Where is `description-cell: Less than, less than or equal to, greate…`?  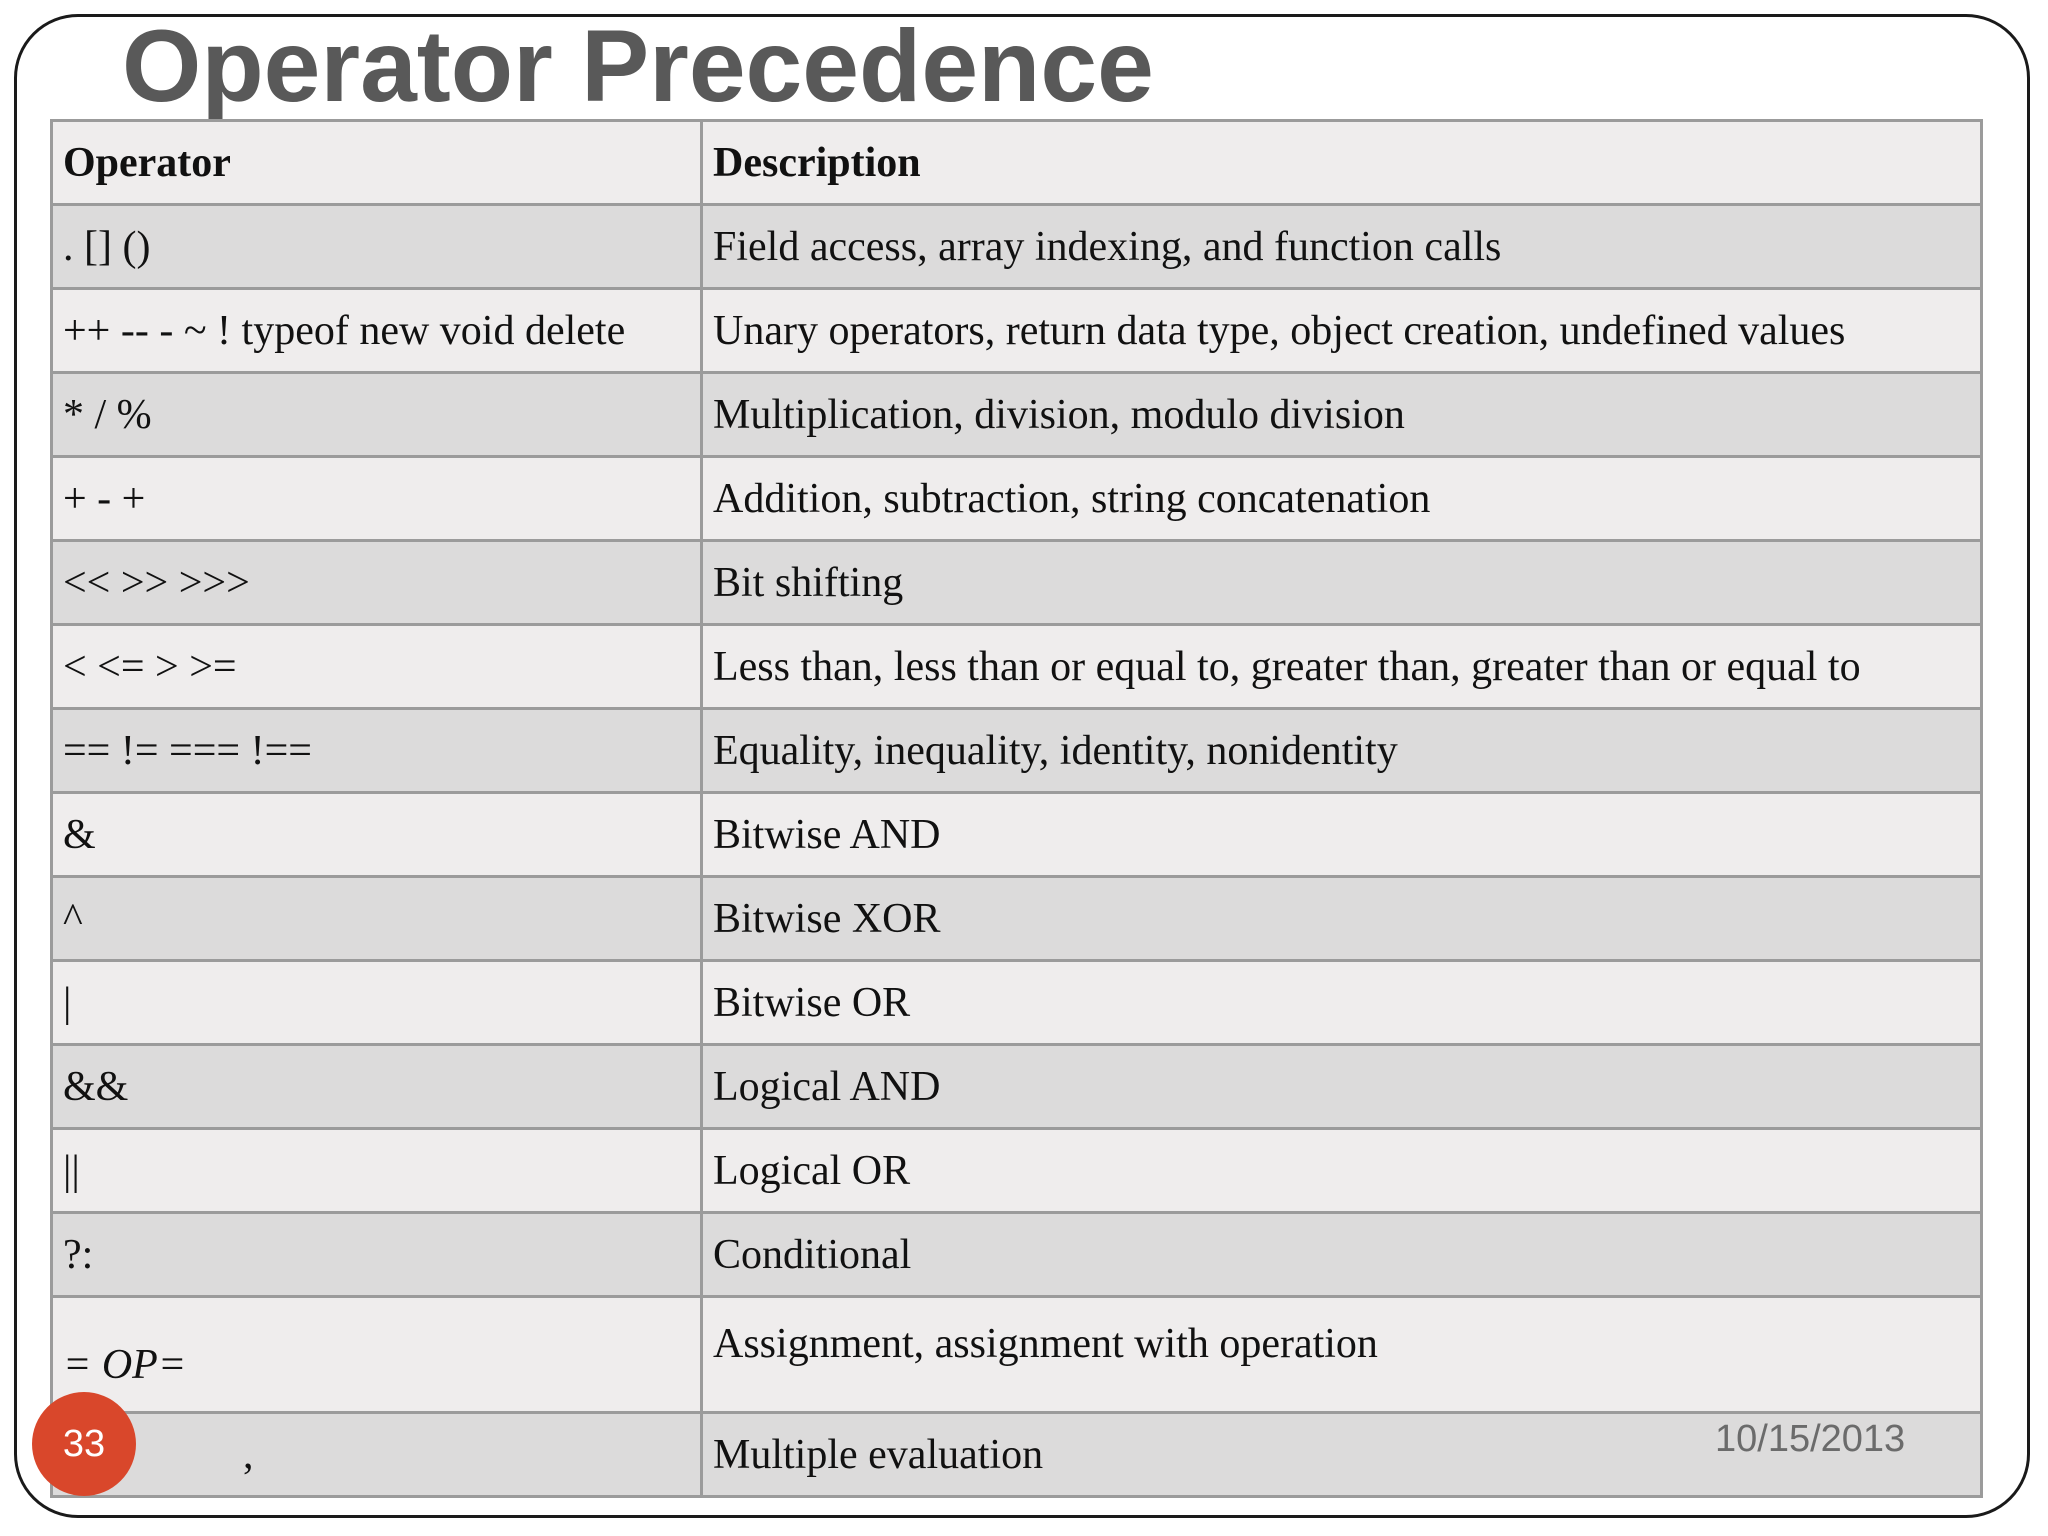
description-cell: Less than, less than or equal to, greate… is located at coordinates (1343, 666).